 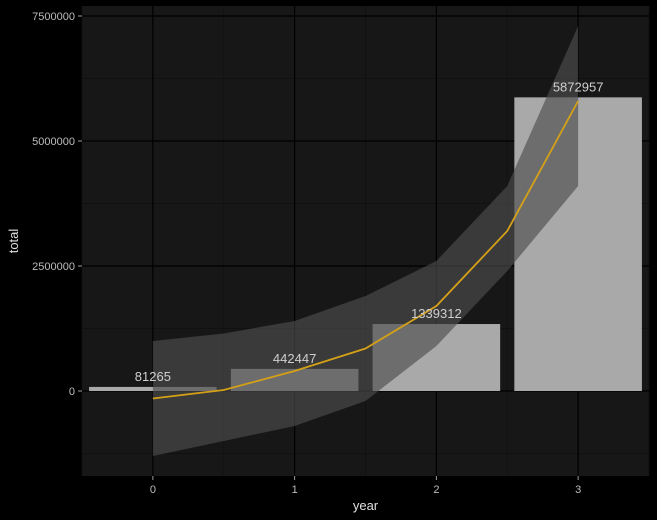 What do you see at coordinates (578, 86) in the screenshot?
I see `bar-value-label: 5872957` at bounding box center [578, 86].